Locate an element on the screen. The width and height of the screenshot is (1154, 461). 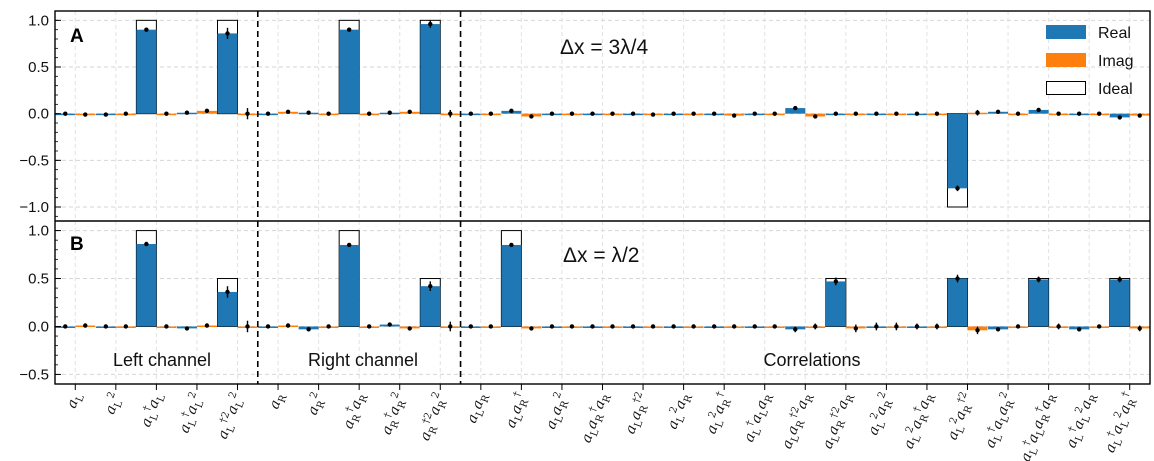
legend-real-swatch is located at coordinates (1066, 32).